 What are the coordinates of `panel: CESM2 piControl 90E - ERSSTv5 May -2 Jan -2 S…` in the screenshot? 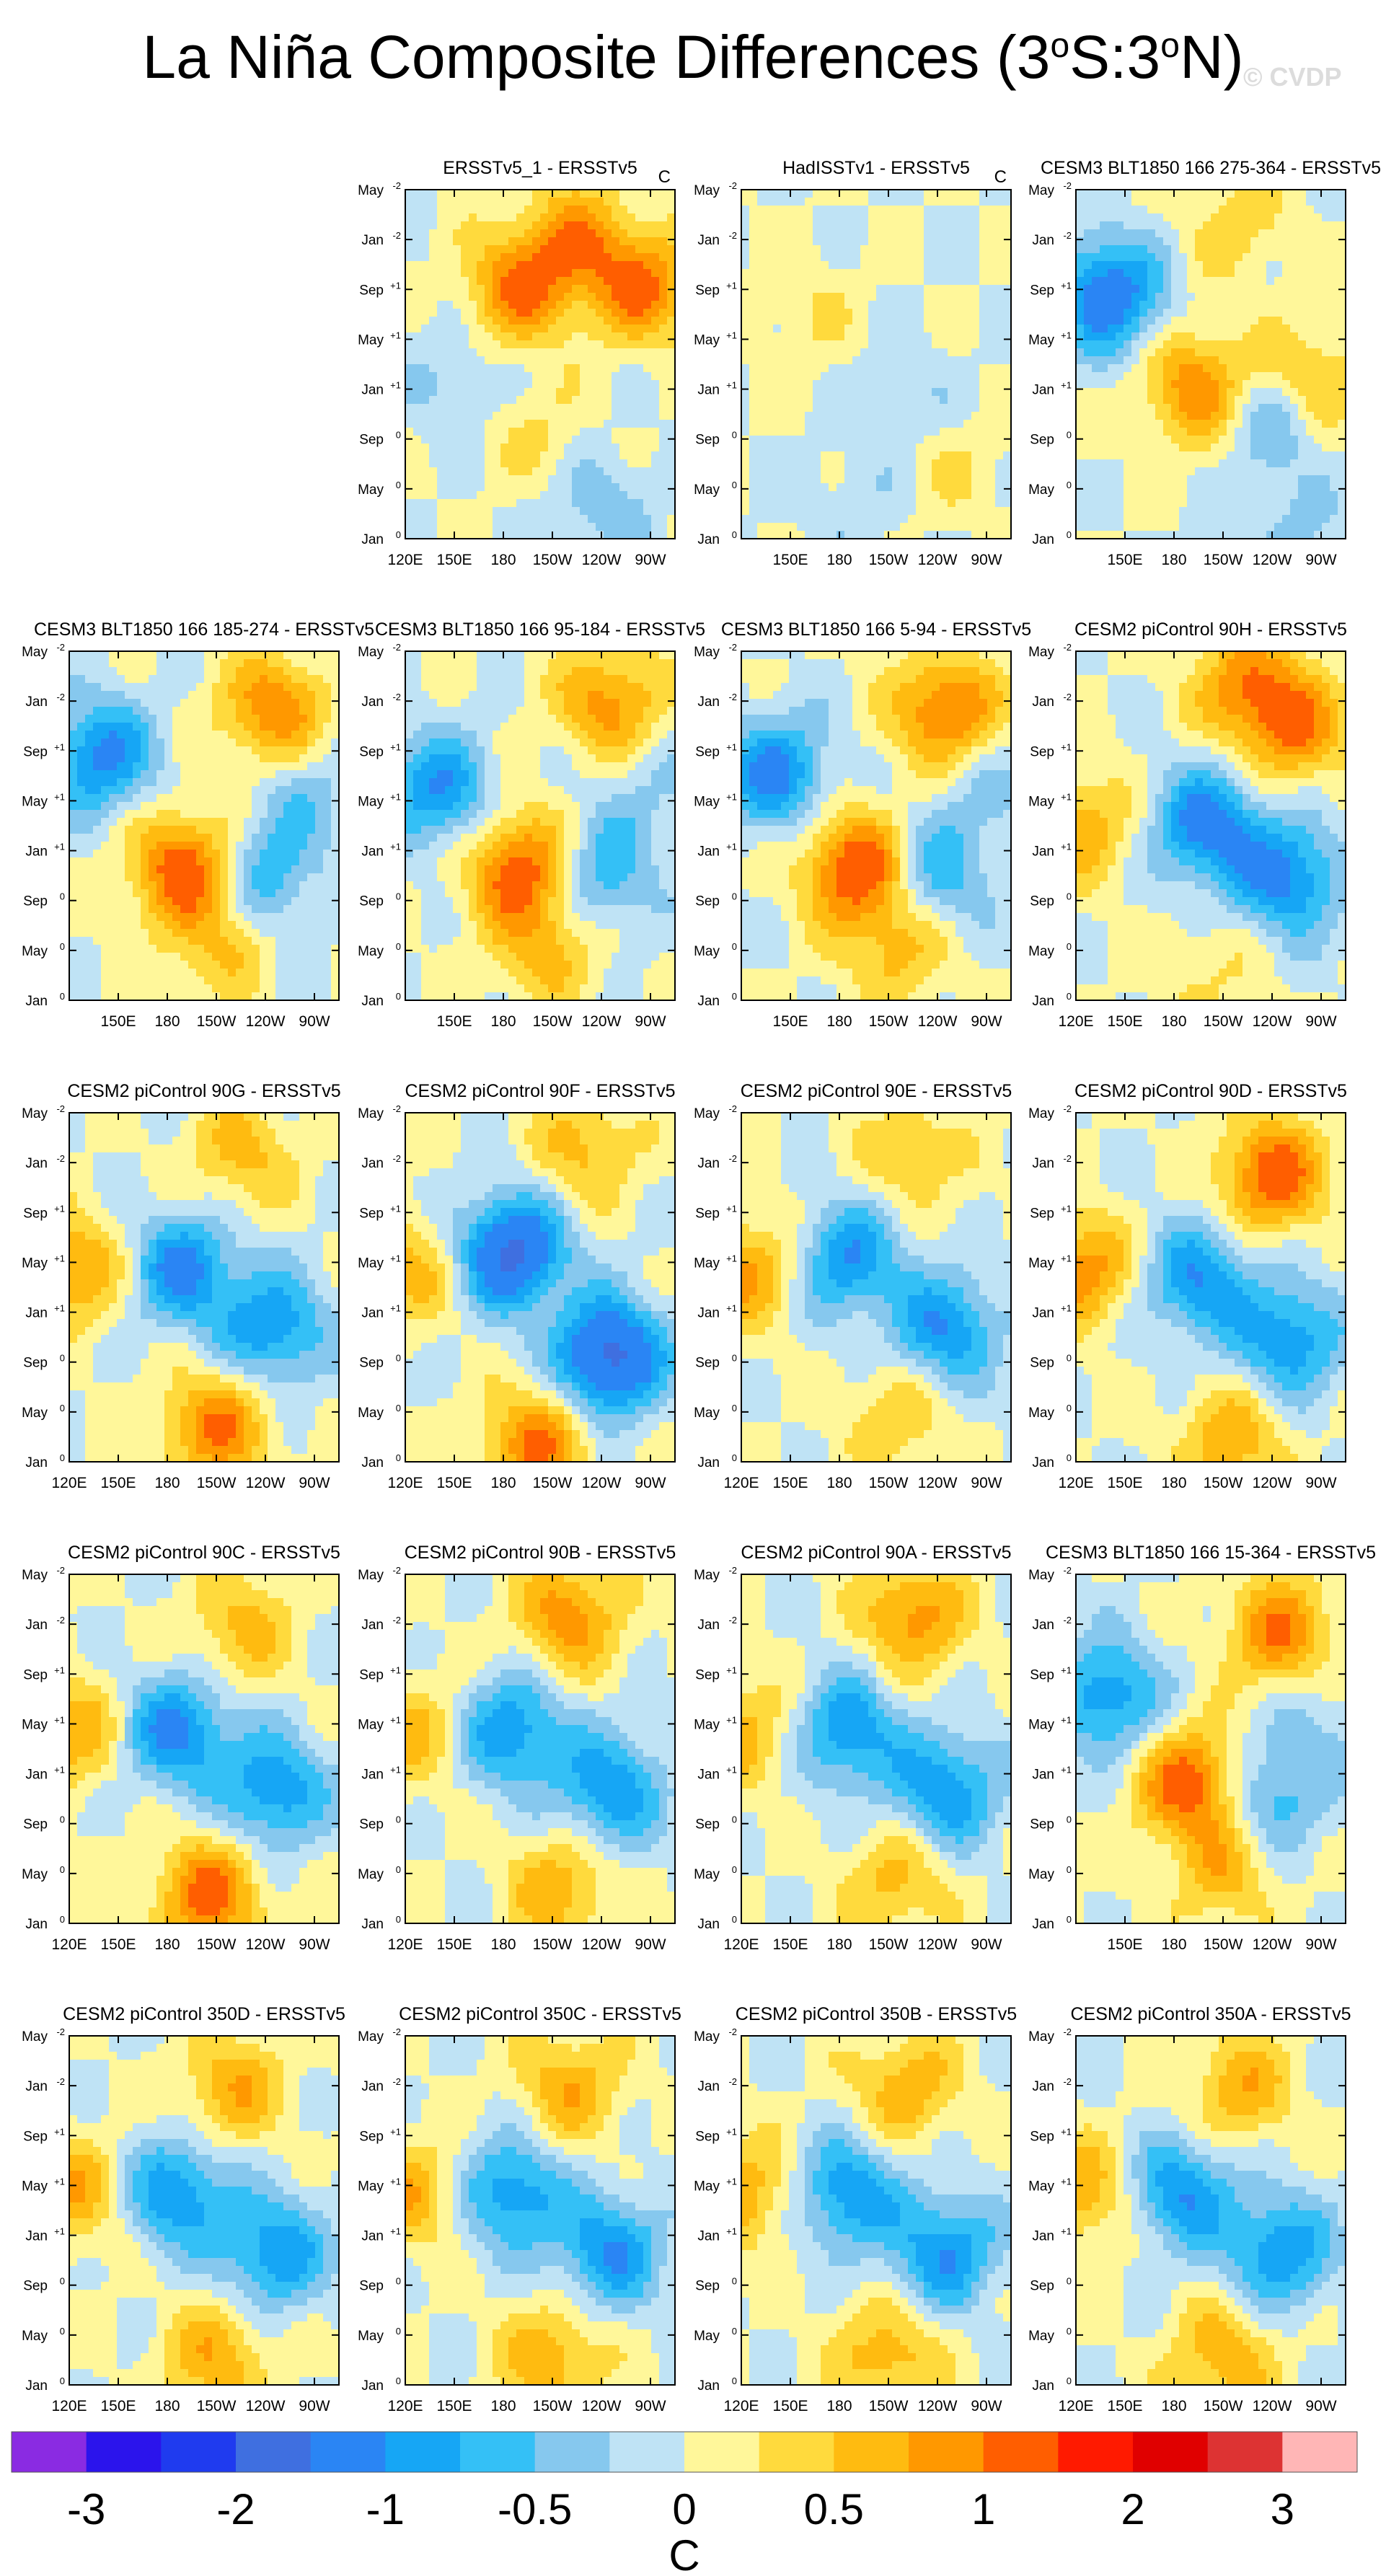 It's located at (853, 1286).